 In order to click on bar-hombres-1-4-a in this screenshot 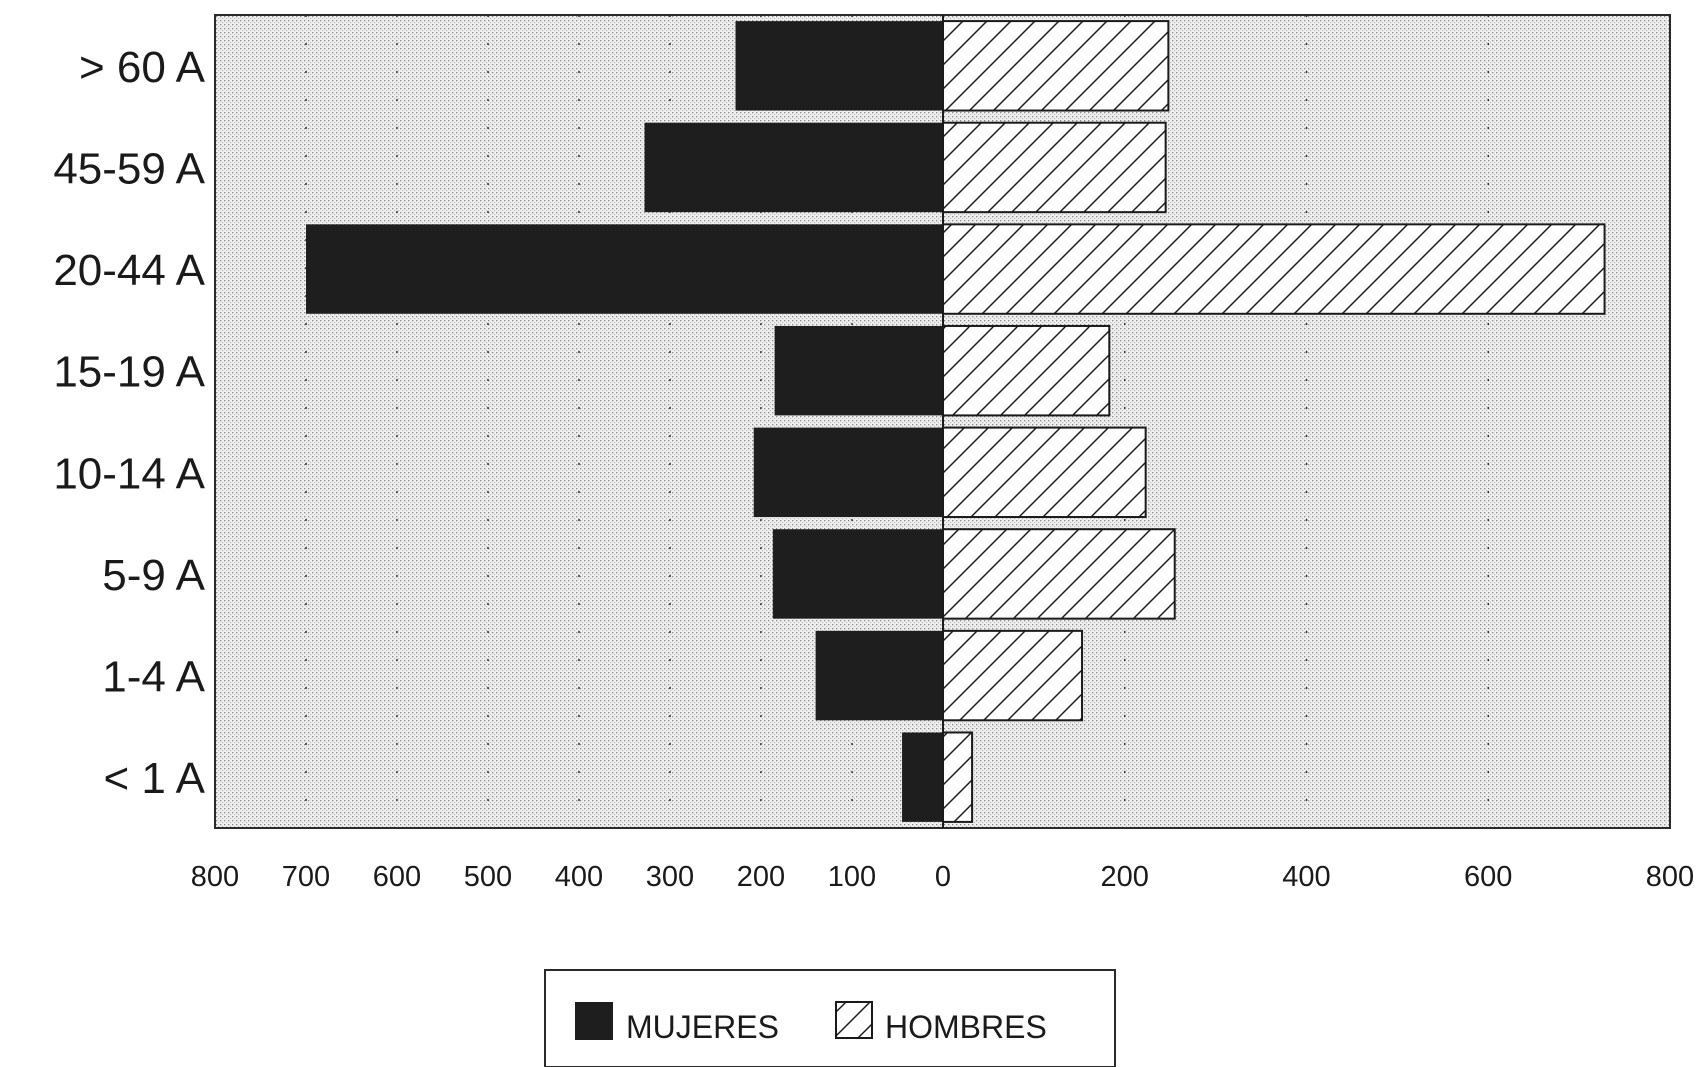, I will do `click(1013, 675)`.